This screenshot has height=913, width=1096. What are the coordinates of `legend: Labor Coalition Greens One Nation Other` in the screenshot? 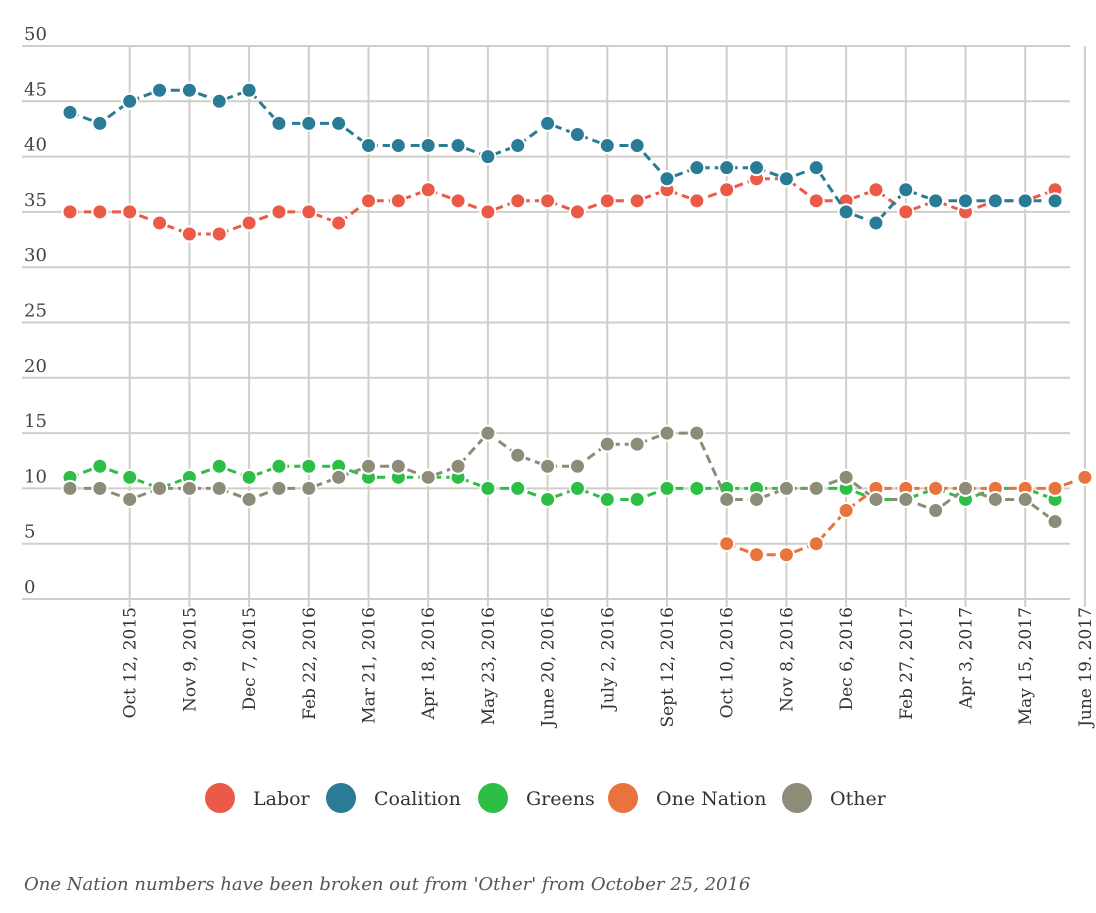 It's located at (546, 798).